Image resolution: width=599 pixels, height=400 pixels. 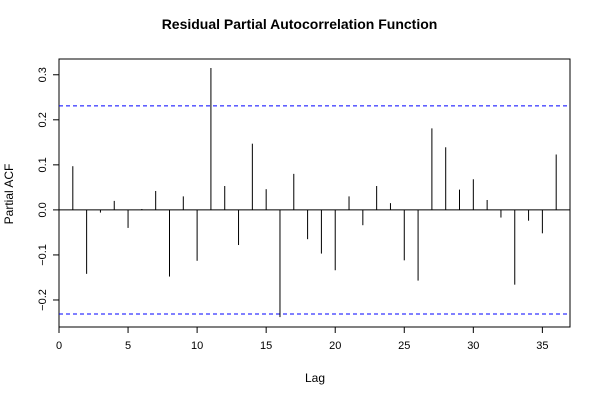 I want to click on y-tick-label: 0.1, so click(x=43, y=164).